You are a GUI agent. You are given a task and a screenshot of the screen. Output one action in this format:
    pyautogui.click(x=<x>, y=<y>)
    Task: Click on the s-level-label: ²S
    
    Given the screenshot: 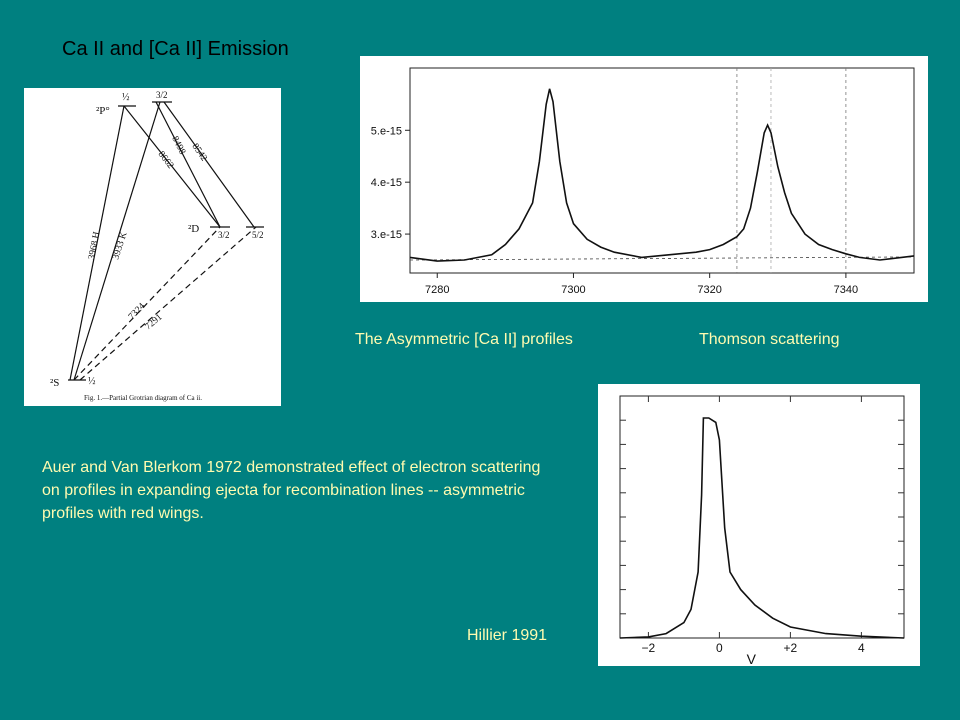 What is the action you would take?
    pyautogui.click(x=54, y=383)
    